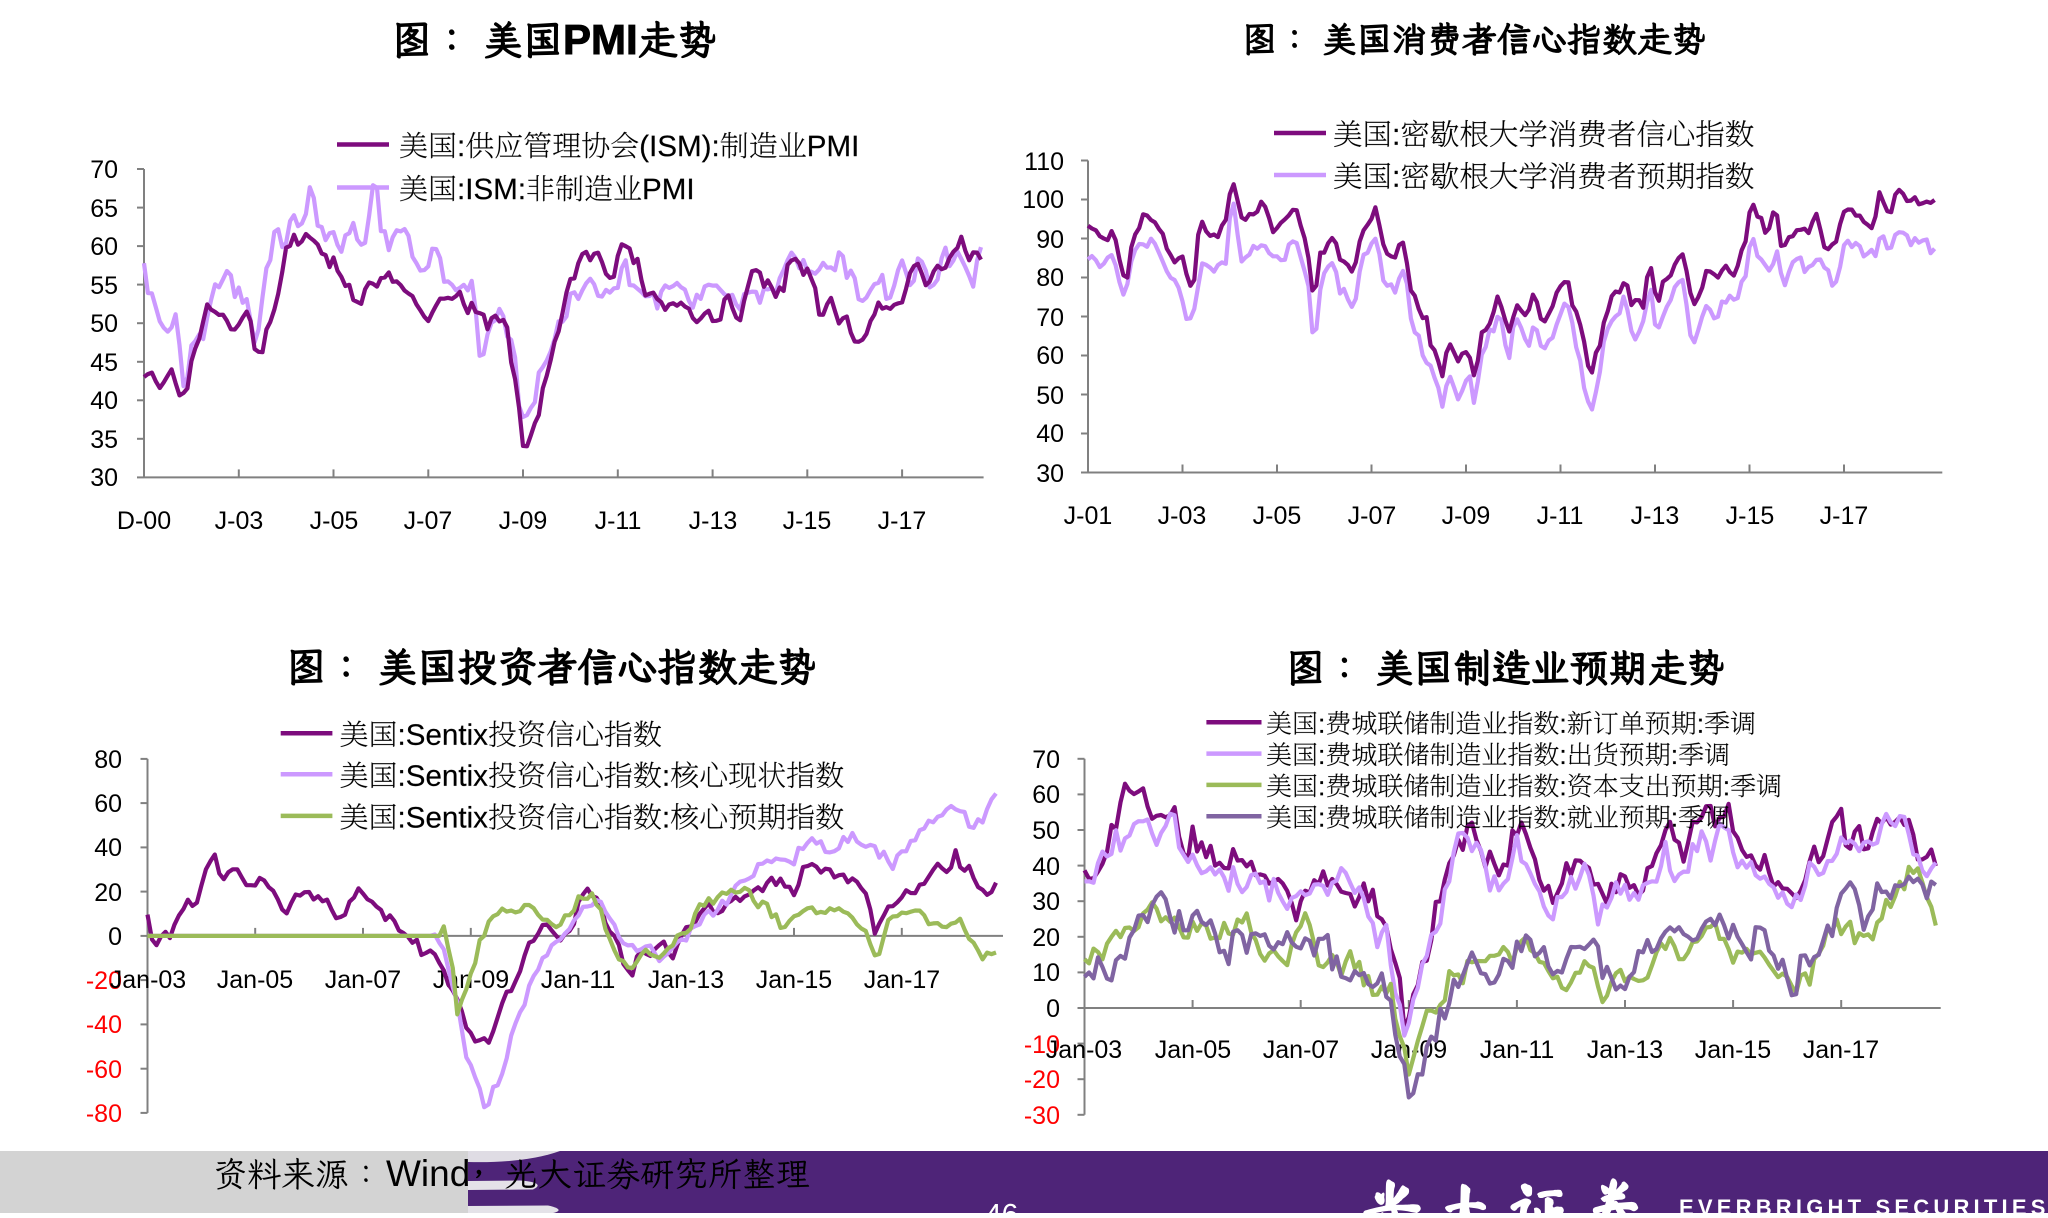  What do you see at coordinates (1001, 1206) in the screenshot?
I see `svg-text: 46` at bounding box center [1001, 1206].